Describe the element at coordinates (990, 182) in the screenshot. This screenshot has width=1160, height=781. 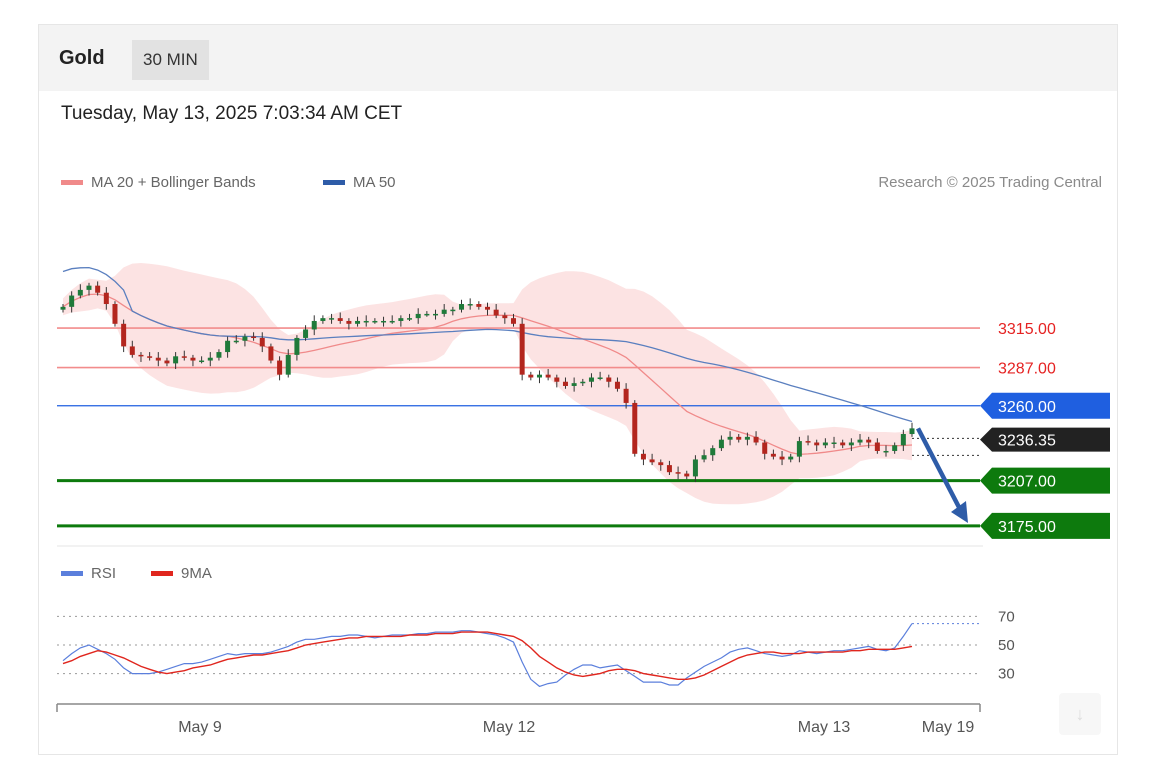
I see `credit-text: Research © 2025 Trading Central` at that location.